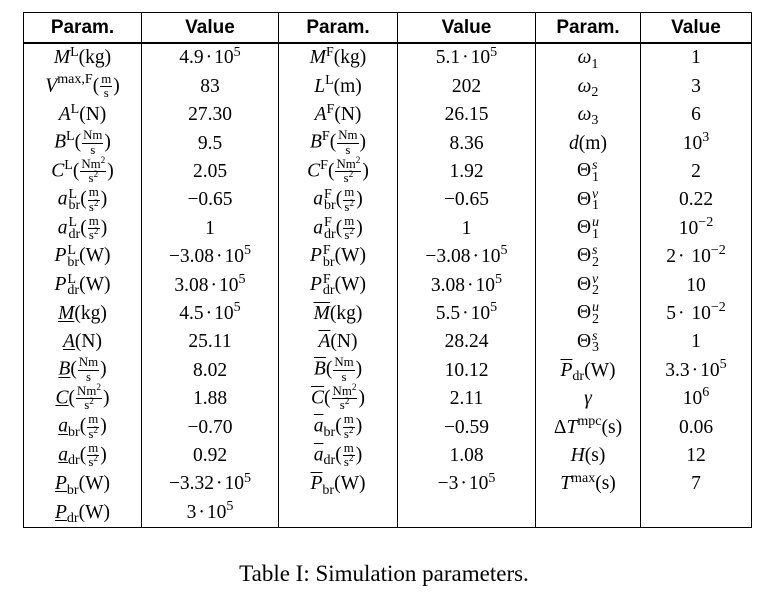 The width and height of the screenshot is (768, 614). I want to click on value-cell: 3, so click(696, 86).